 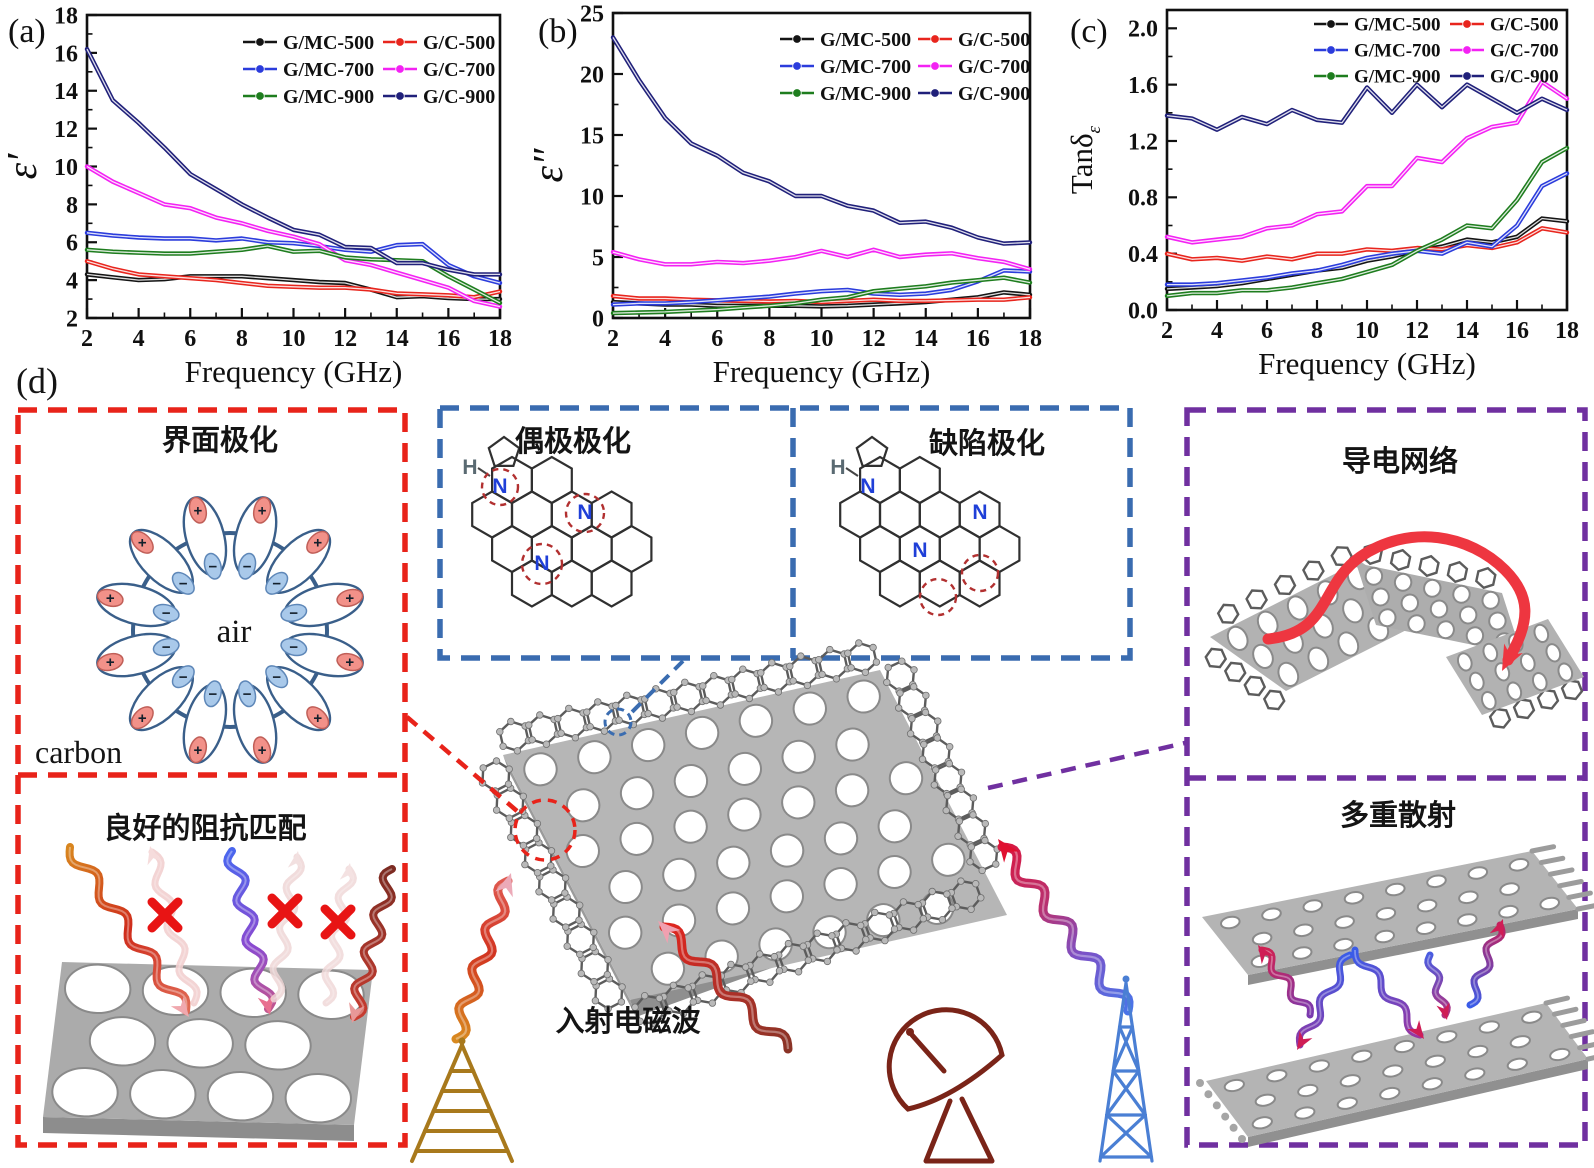 What do you see at coordinates (220, 440) in the screenshot?
I see `interface-box-title: 界面极化` at bounding box center [220, 440].